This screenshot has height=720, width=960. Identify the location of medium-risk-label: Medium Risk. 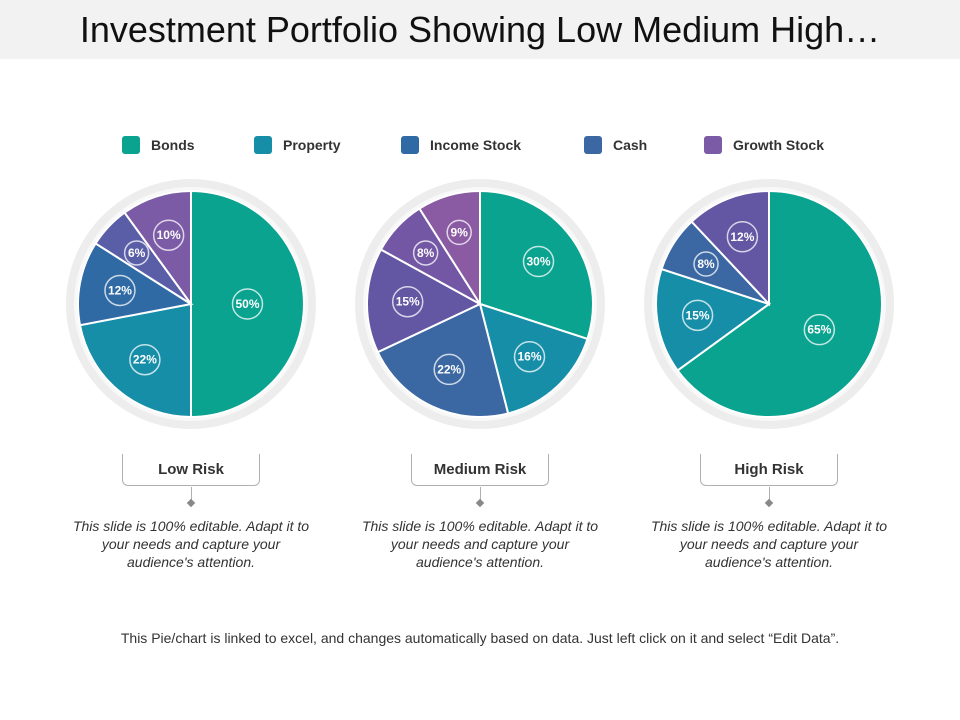
(480, 469).